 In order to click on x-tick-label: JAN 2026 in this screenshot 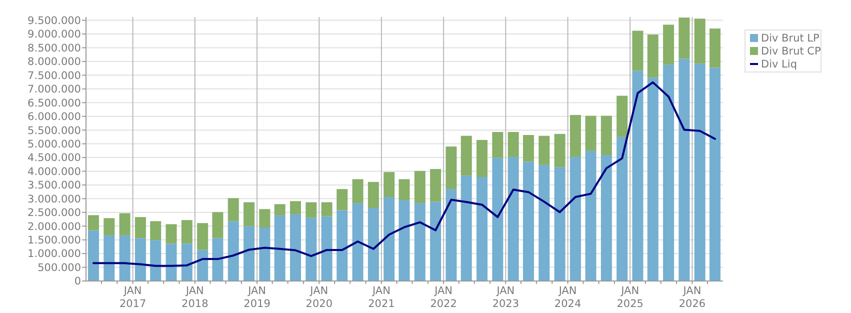, I will do `click(692, 297)`.